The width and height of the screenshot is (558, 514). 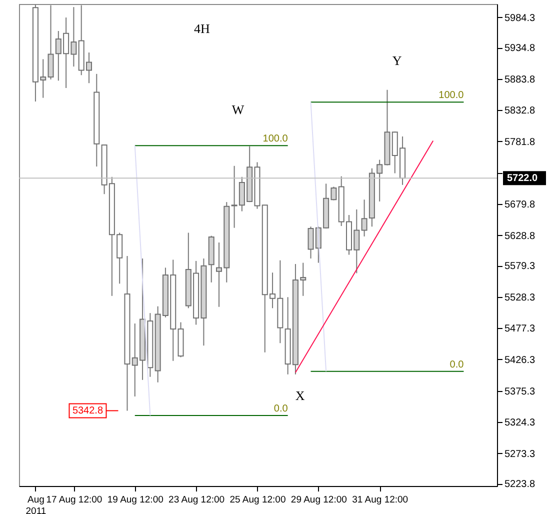 I want to click on y-tick-label: 5984.3, so click(x=520, y=18).